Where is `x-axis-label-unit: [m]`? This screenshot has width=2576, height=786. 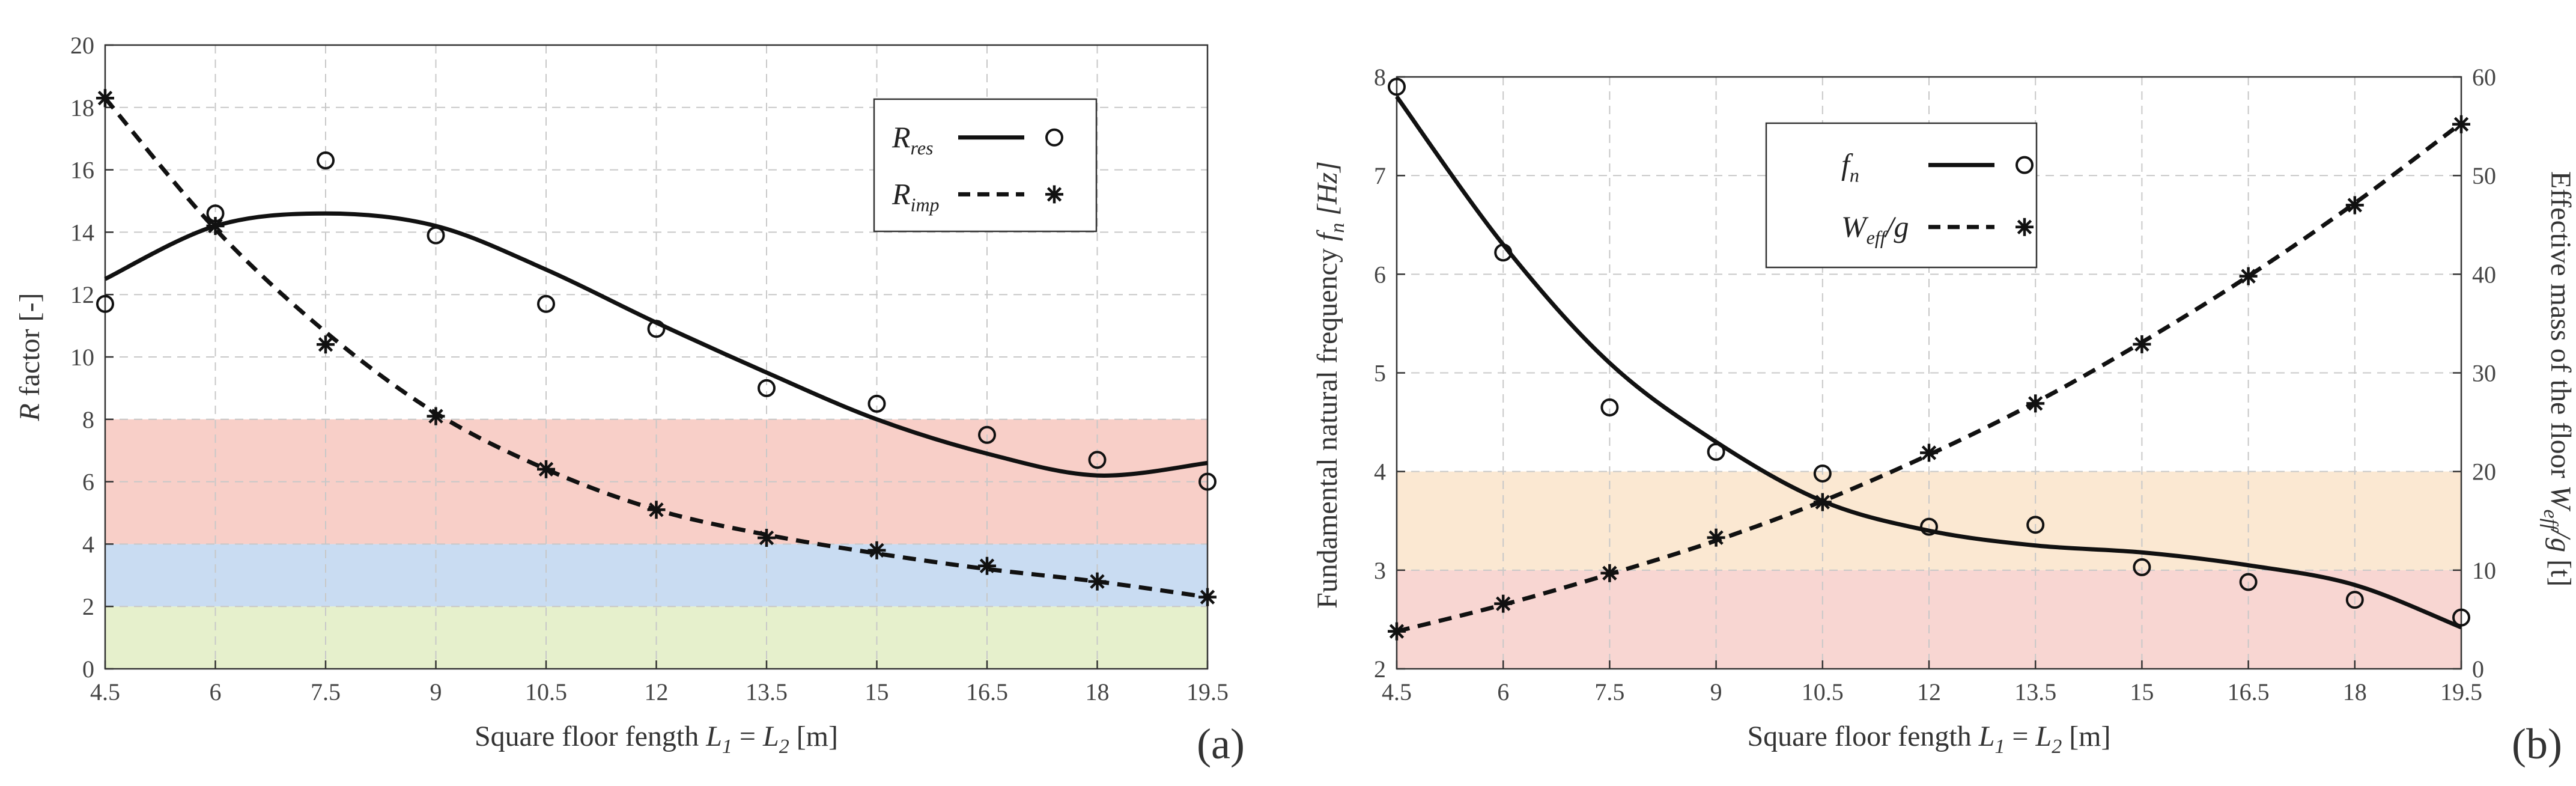
x-axis-label-unit: [m] is located at coordinates (2086, 736).